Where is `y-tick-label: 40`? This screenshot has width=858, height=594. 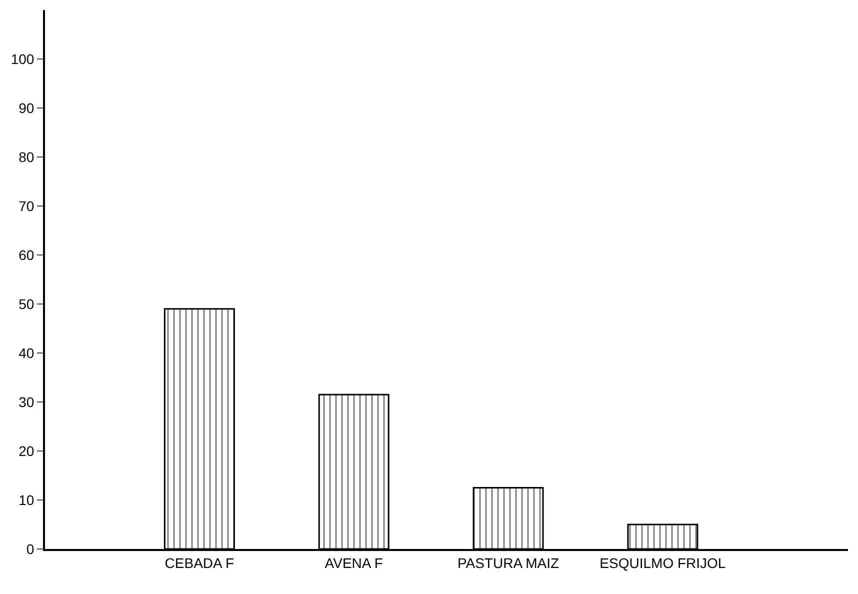
y-tick-label: 40 is located at coordinates (26, 352).